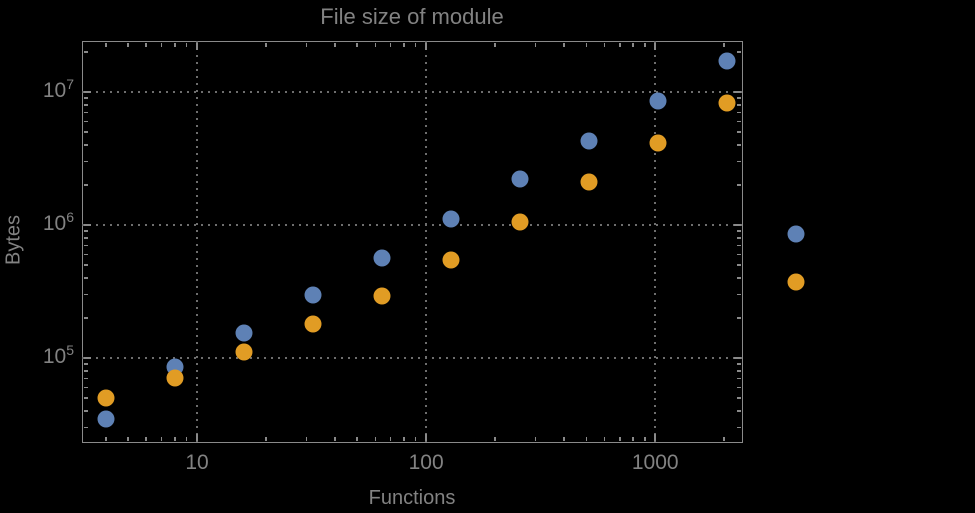  Describe the element at coordinates (658, 143) in the screenshot. I see `data-point-orange-x1024` at that location.